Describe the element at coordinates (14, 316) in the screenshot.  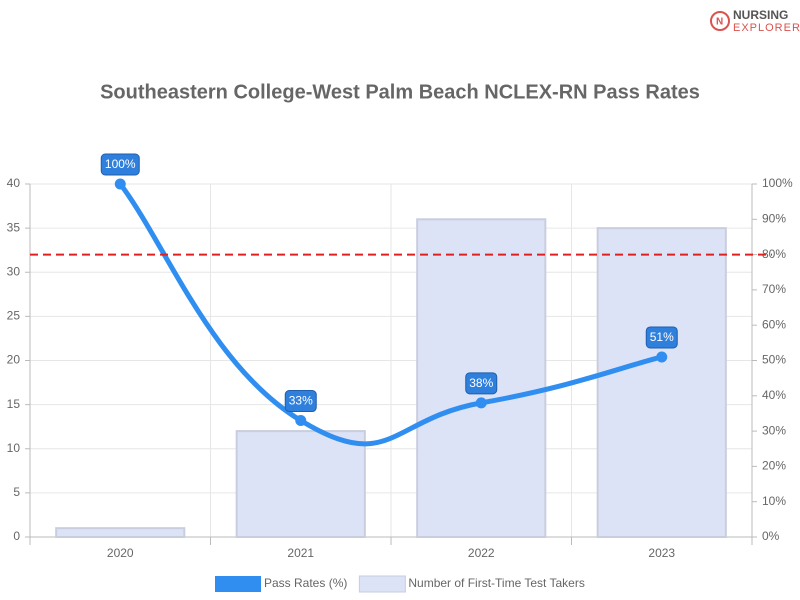
I see `y-tick-label: 25` at that location.